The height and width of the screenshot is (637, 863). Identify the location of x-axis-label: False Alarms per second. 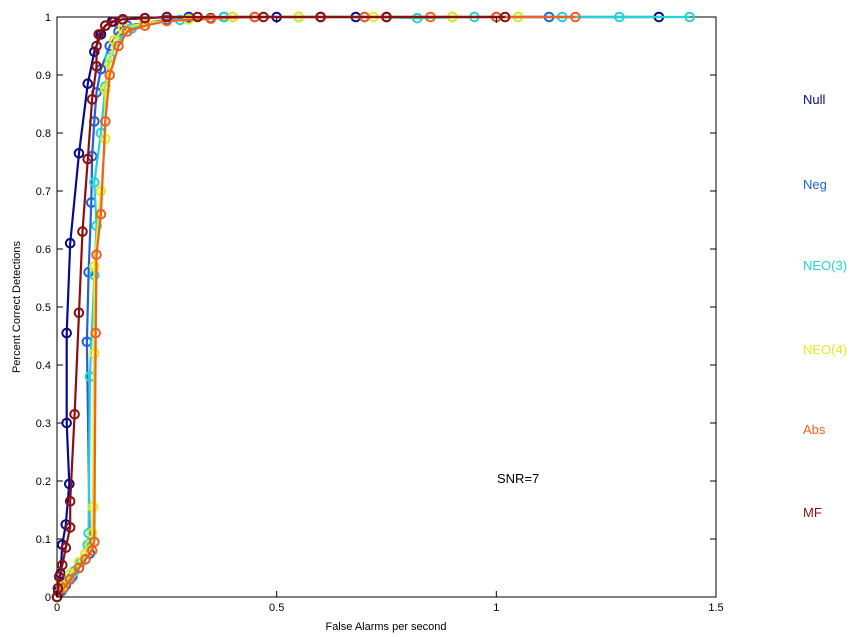
(385, 627).